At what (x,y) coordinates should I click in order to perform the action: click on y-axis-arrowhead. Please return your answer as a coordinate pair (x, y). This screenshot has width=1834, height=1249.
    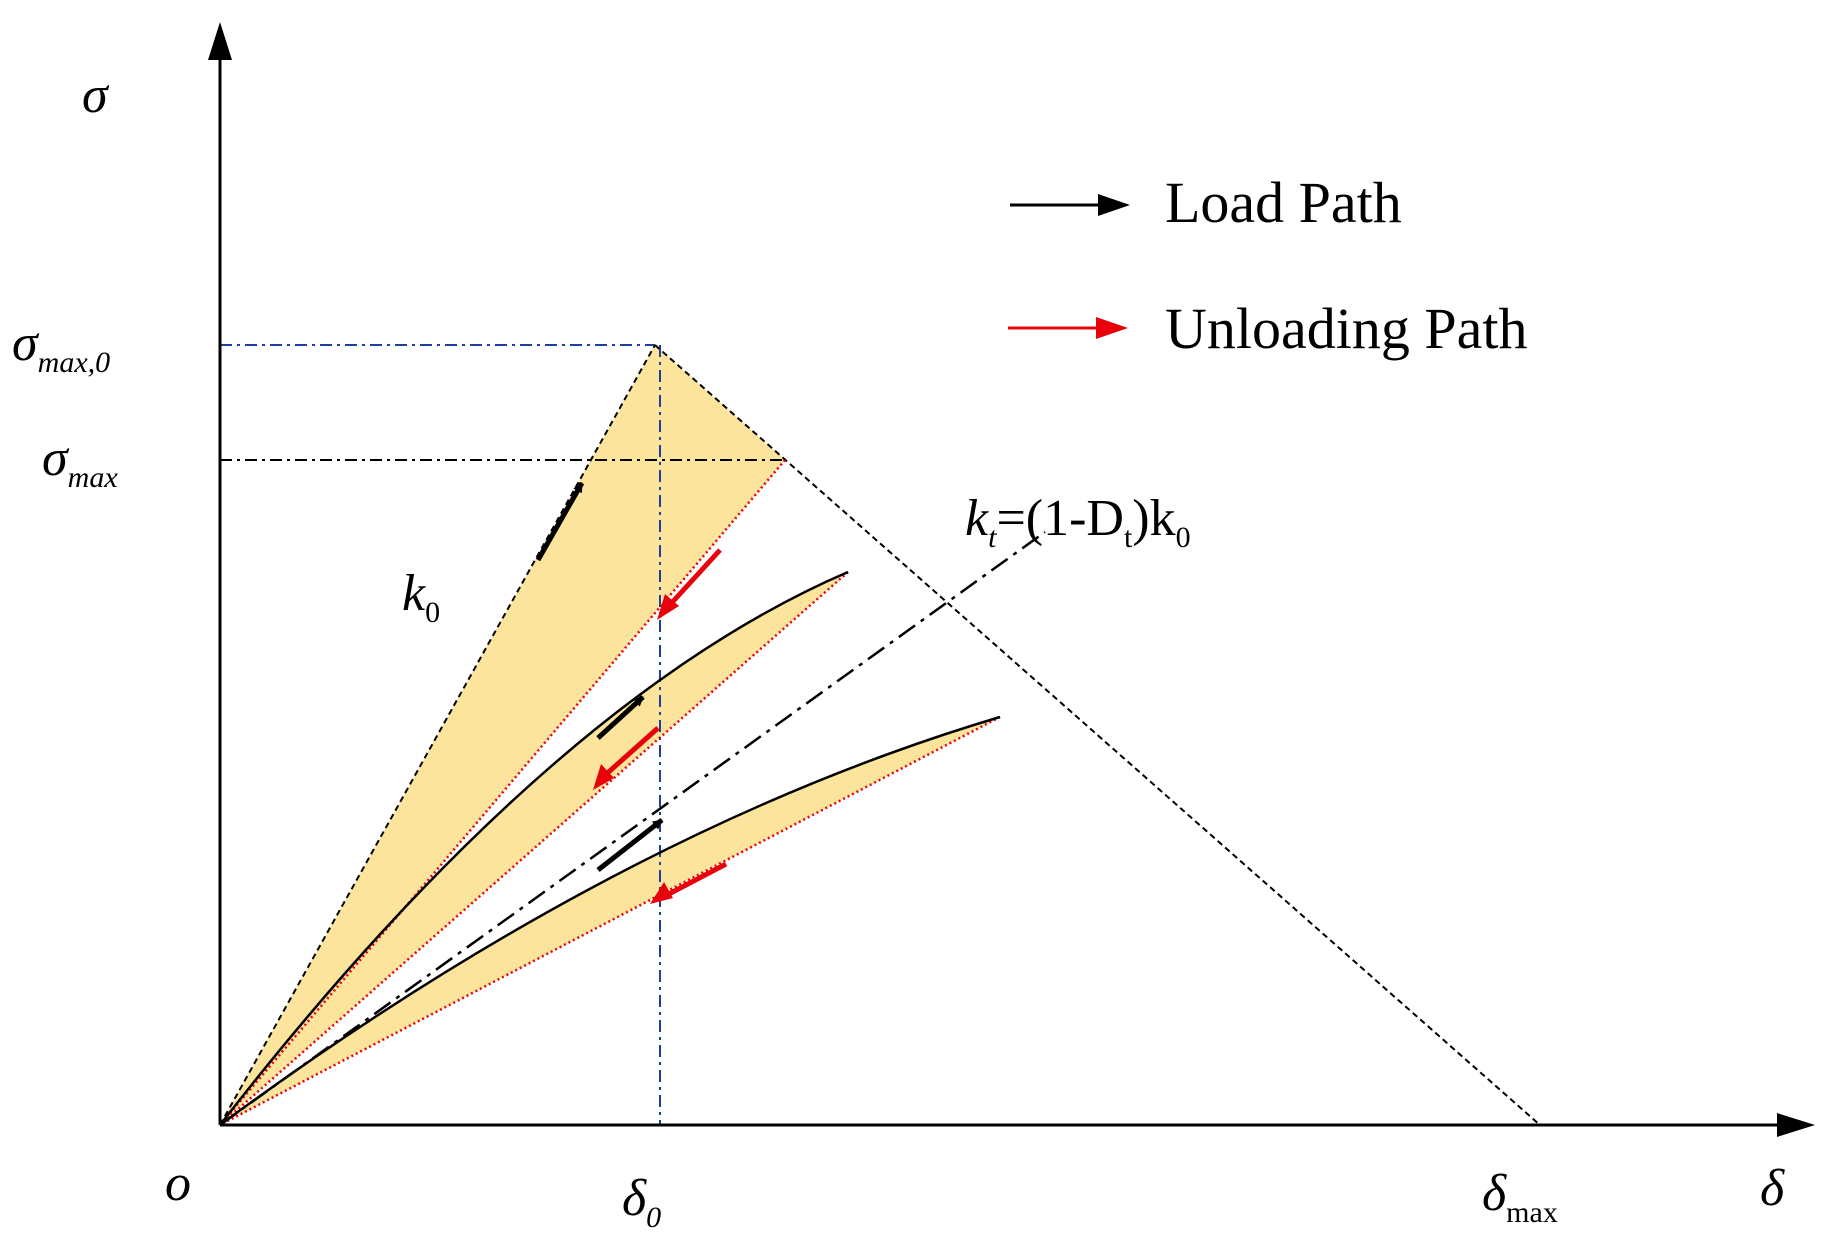
    Looking at the image, I should click on (220, 41).